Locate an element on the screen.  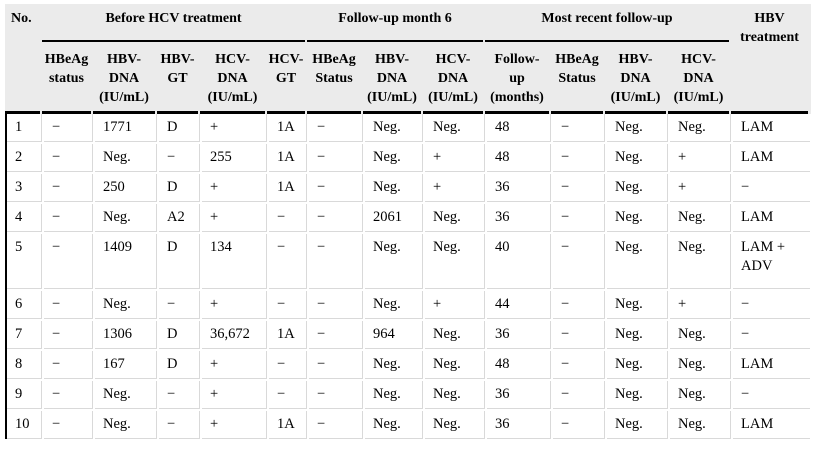
cell-pre-hcv-dna: 36,672 is located at coordinates (234, 335).